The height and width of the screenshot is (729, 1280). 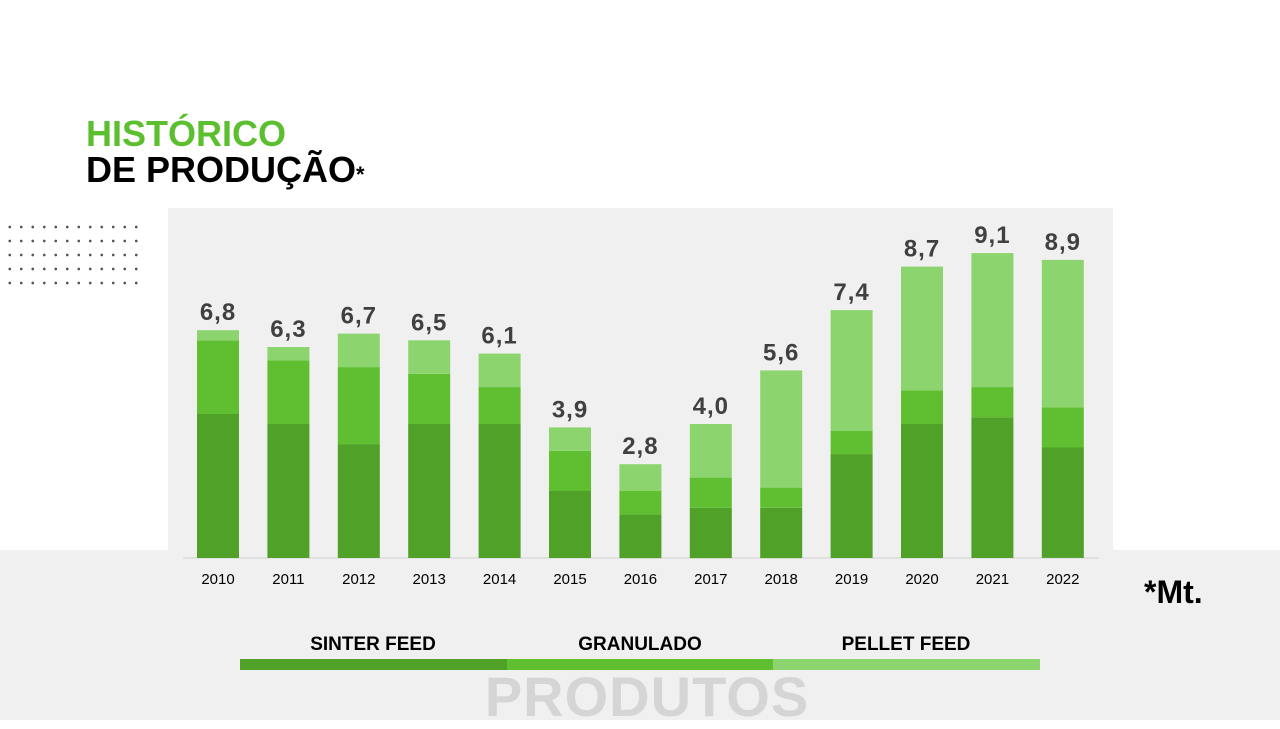 I want to click on bar-2011-pellet-feed, so click(x=288, y=354).